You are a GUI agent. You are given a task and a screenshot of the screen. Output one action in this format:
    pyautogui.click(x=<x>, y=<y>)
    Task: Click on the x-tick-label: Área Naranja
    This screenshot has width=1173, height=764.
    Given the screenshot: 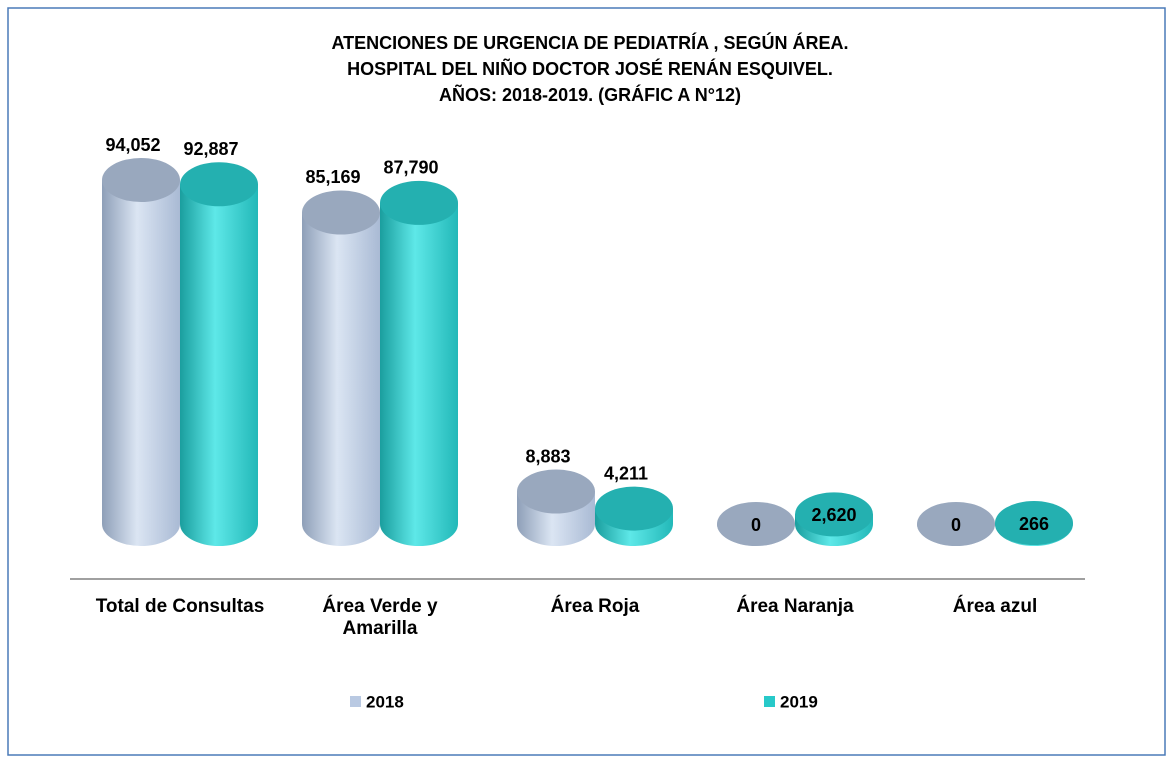 What is the action you would take?
    pyautogui.click(x=795, y=606)
    